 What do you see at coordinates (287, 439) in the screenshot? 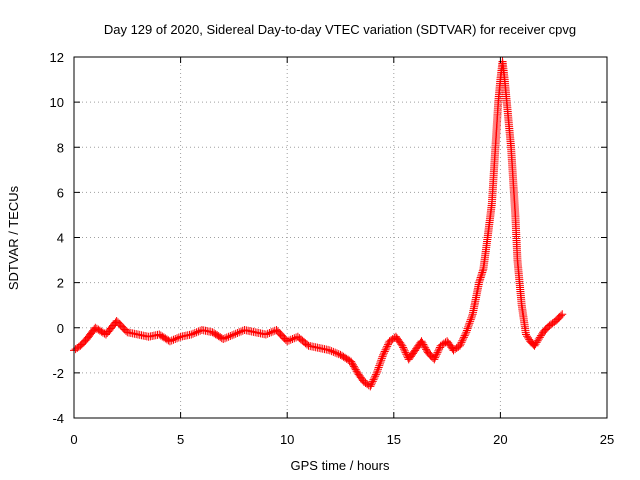
I see `x-tick-label: 10` at bounding box center [287, 439].